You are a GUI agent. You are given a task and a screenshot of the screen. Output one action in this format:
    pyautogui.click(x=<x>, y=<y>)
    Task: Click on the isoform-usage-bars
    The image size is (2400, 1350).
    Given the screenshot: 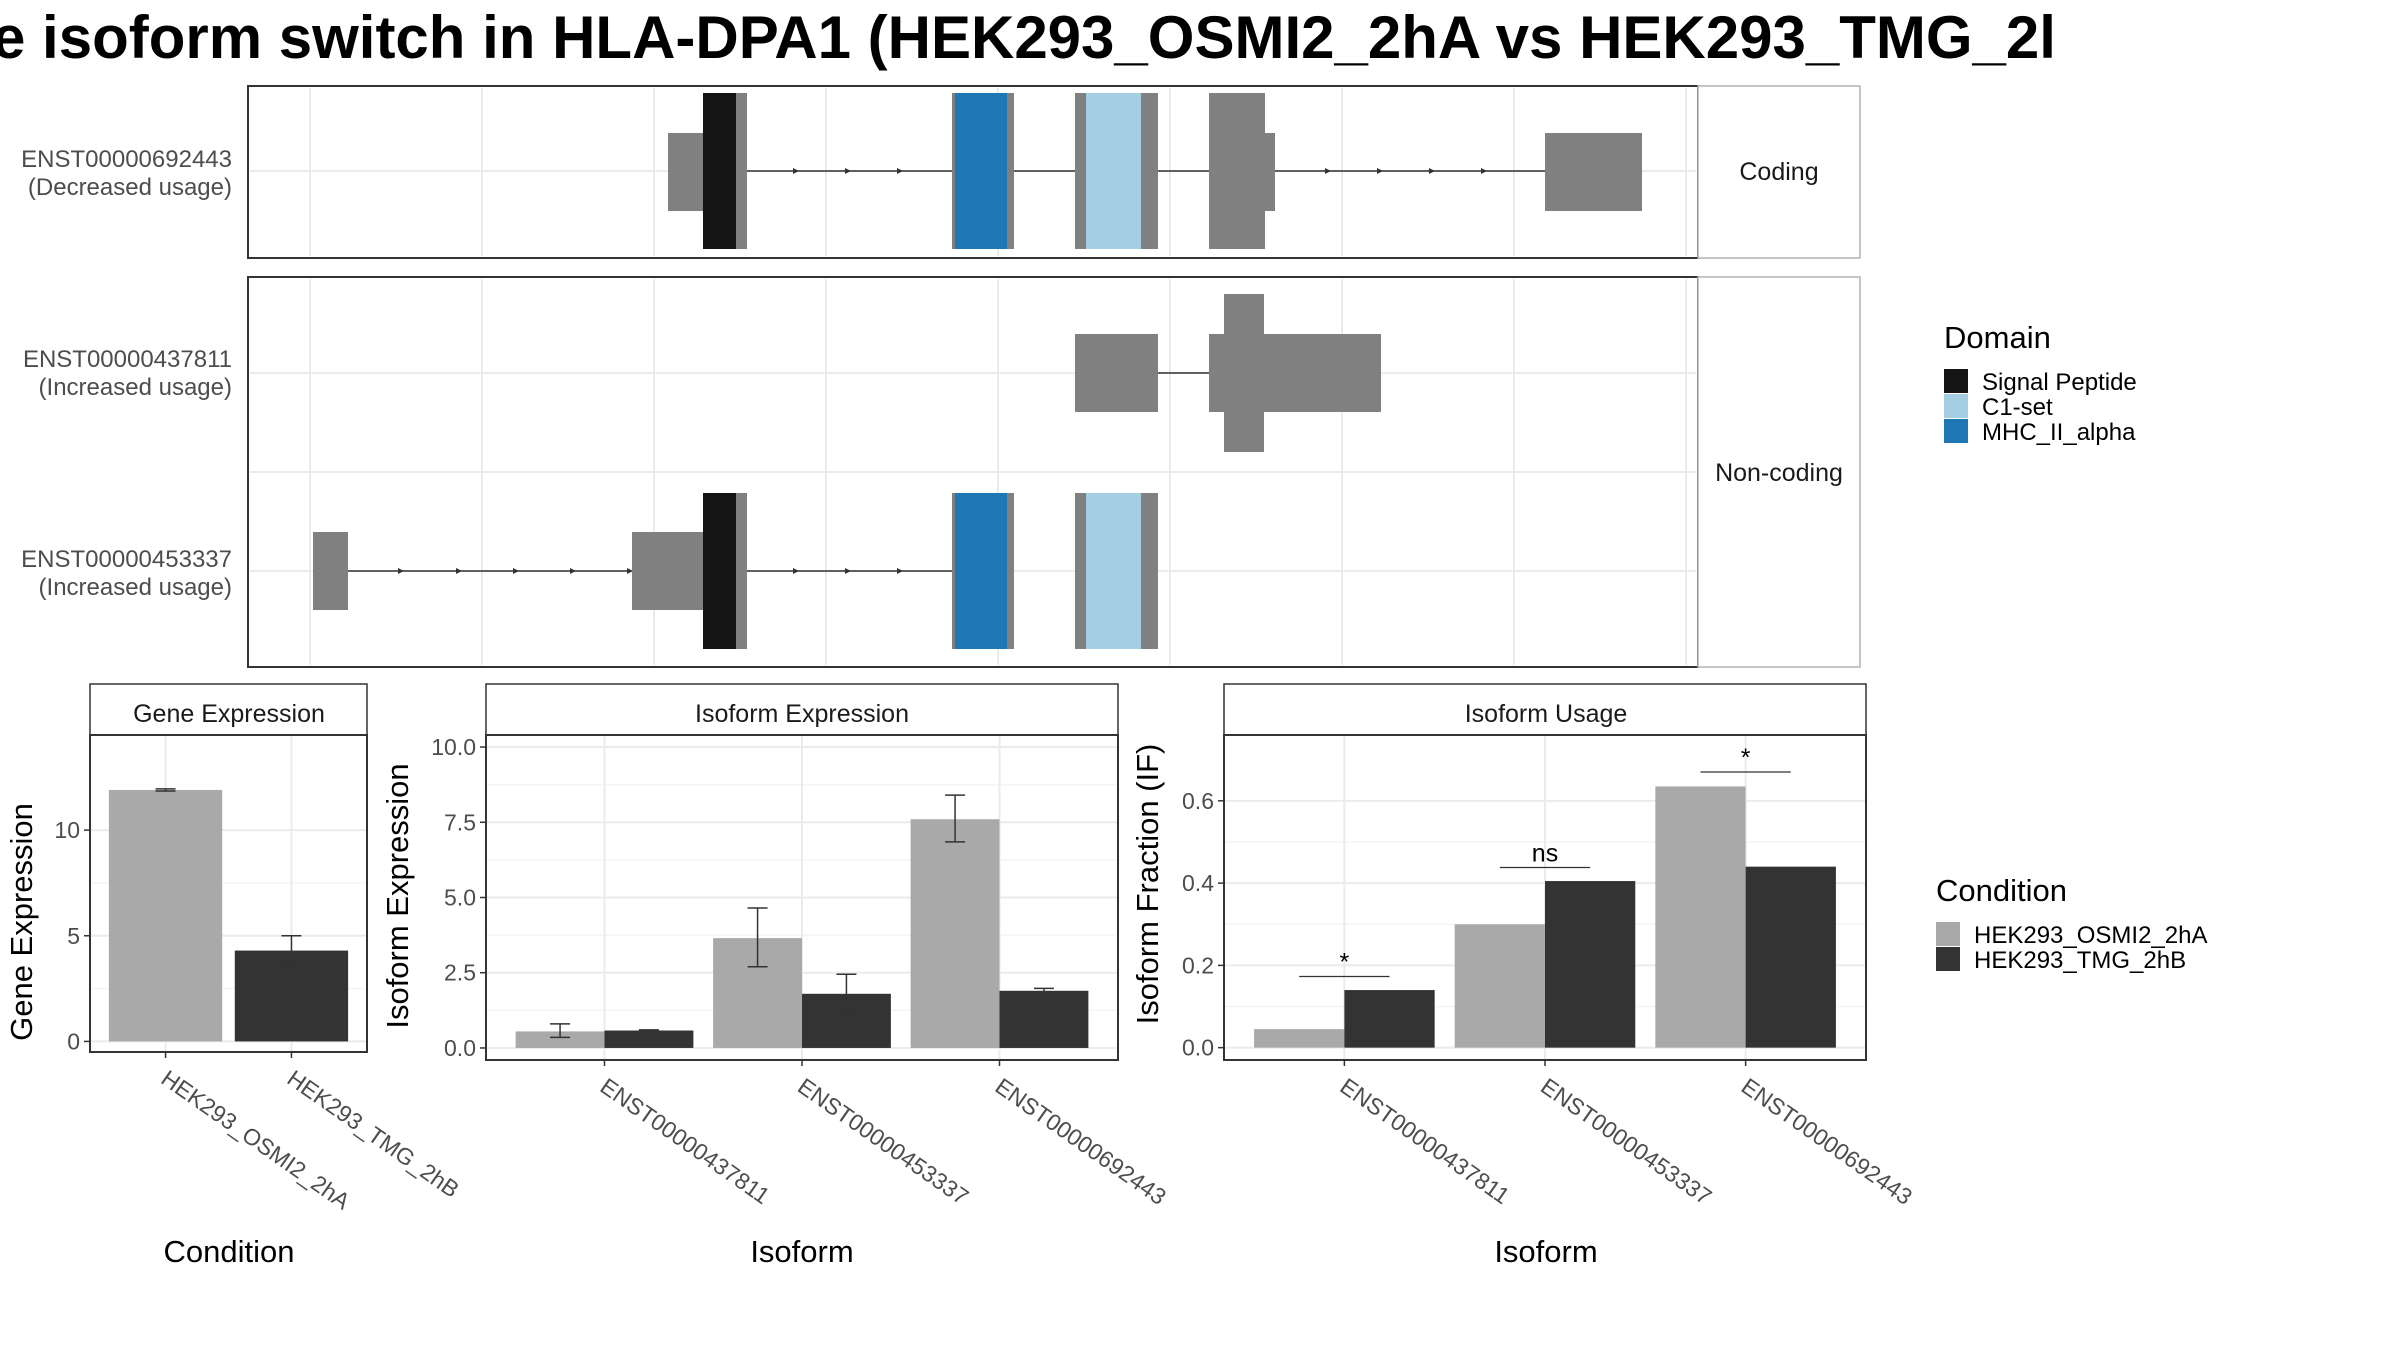 What is the action you would take?
    pyautogui.click(x=1545, y=917)
    